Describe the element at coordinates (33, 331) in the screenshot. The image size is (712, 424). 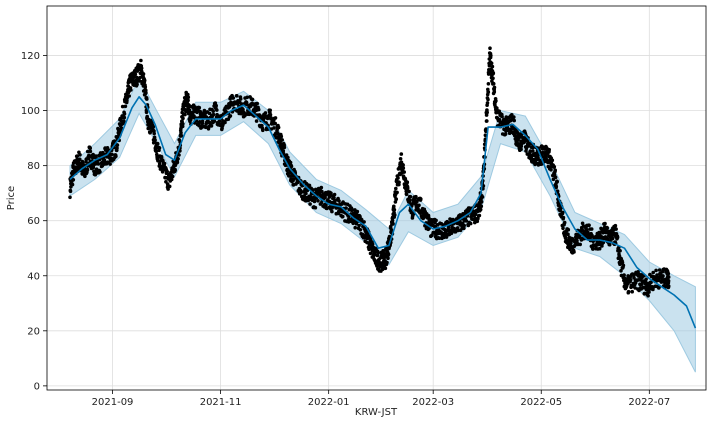
I see `y-tick-label: 20` at that location.